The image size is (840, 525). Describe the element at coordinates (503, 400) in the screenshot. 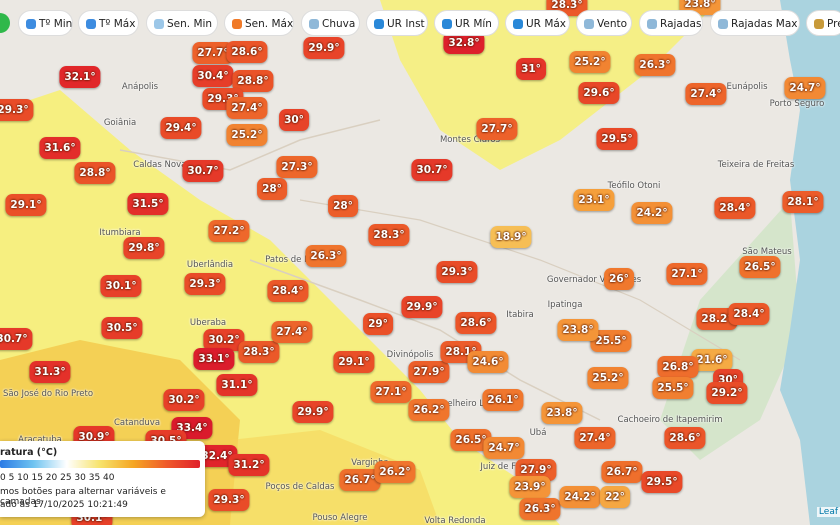

I see `temperature-marker: 26.1°` at that location.